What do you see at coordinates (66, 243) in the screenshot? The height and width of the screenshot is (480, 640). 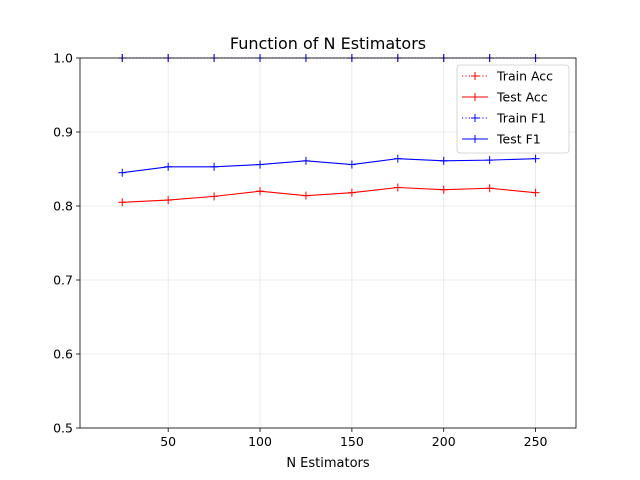 I see `y-axis-ticks: 0.5 0.6 0.7 0.8 0.9 1.0` at bounding box center [66, 243].